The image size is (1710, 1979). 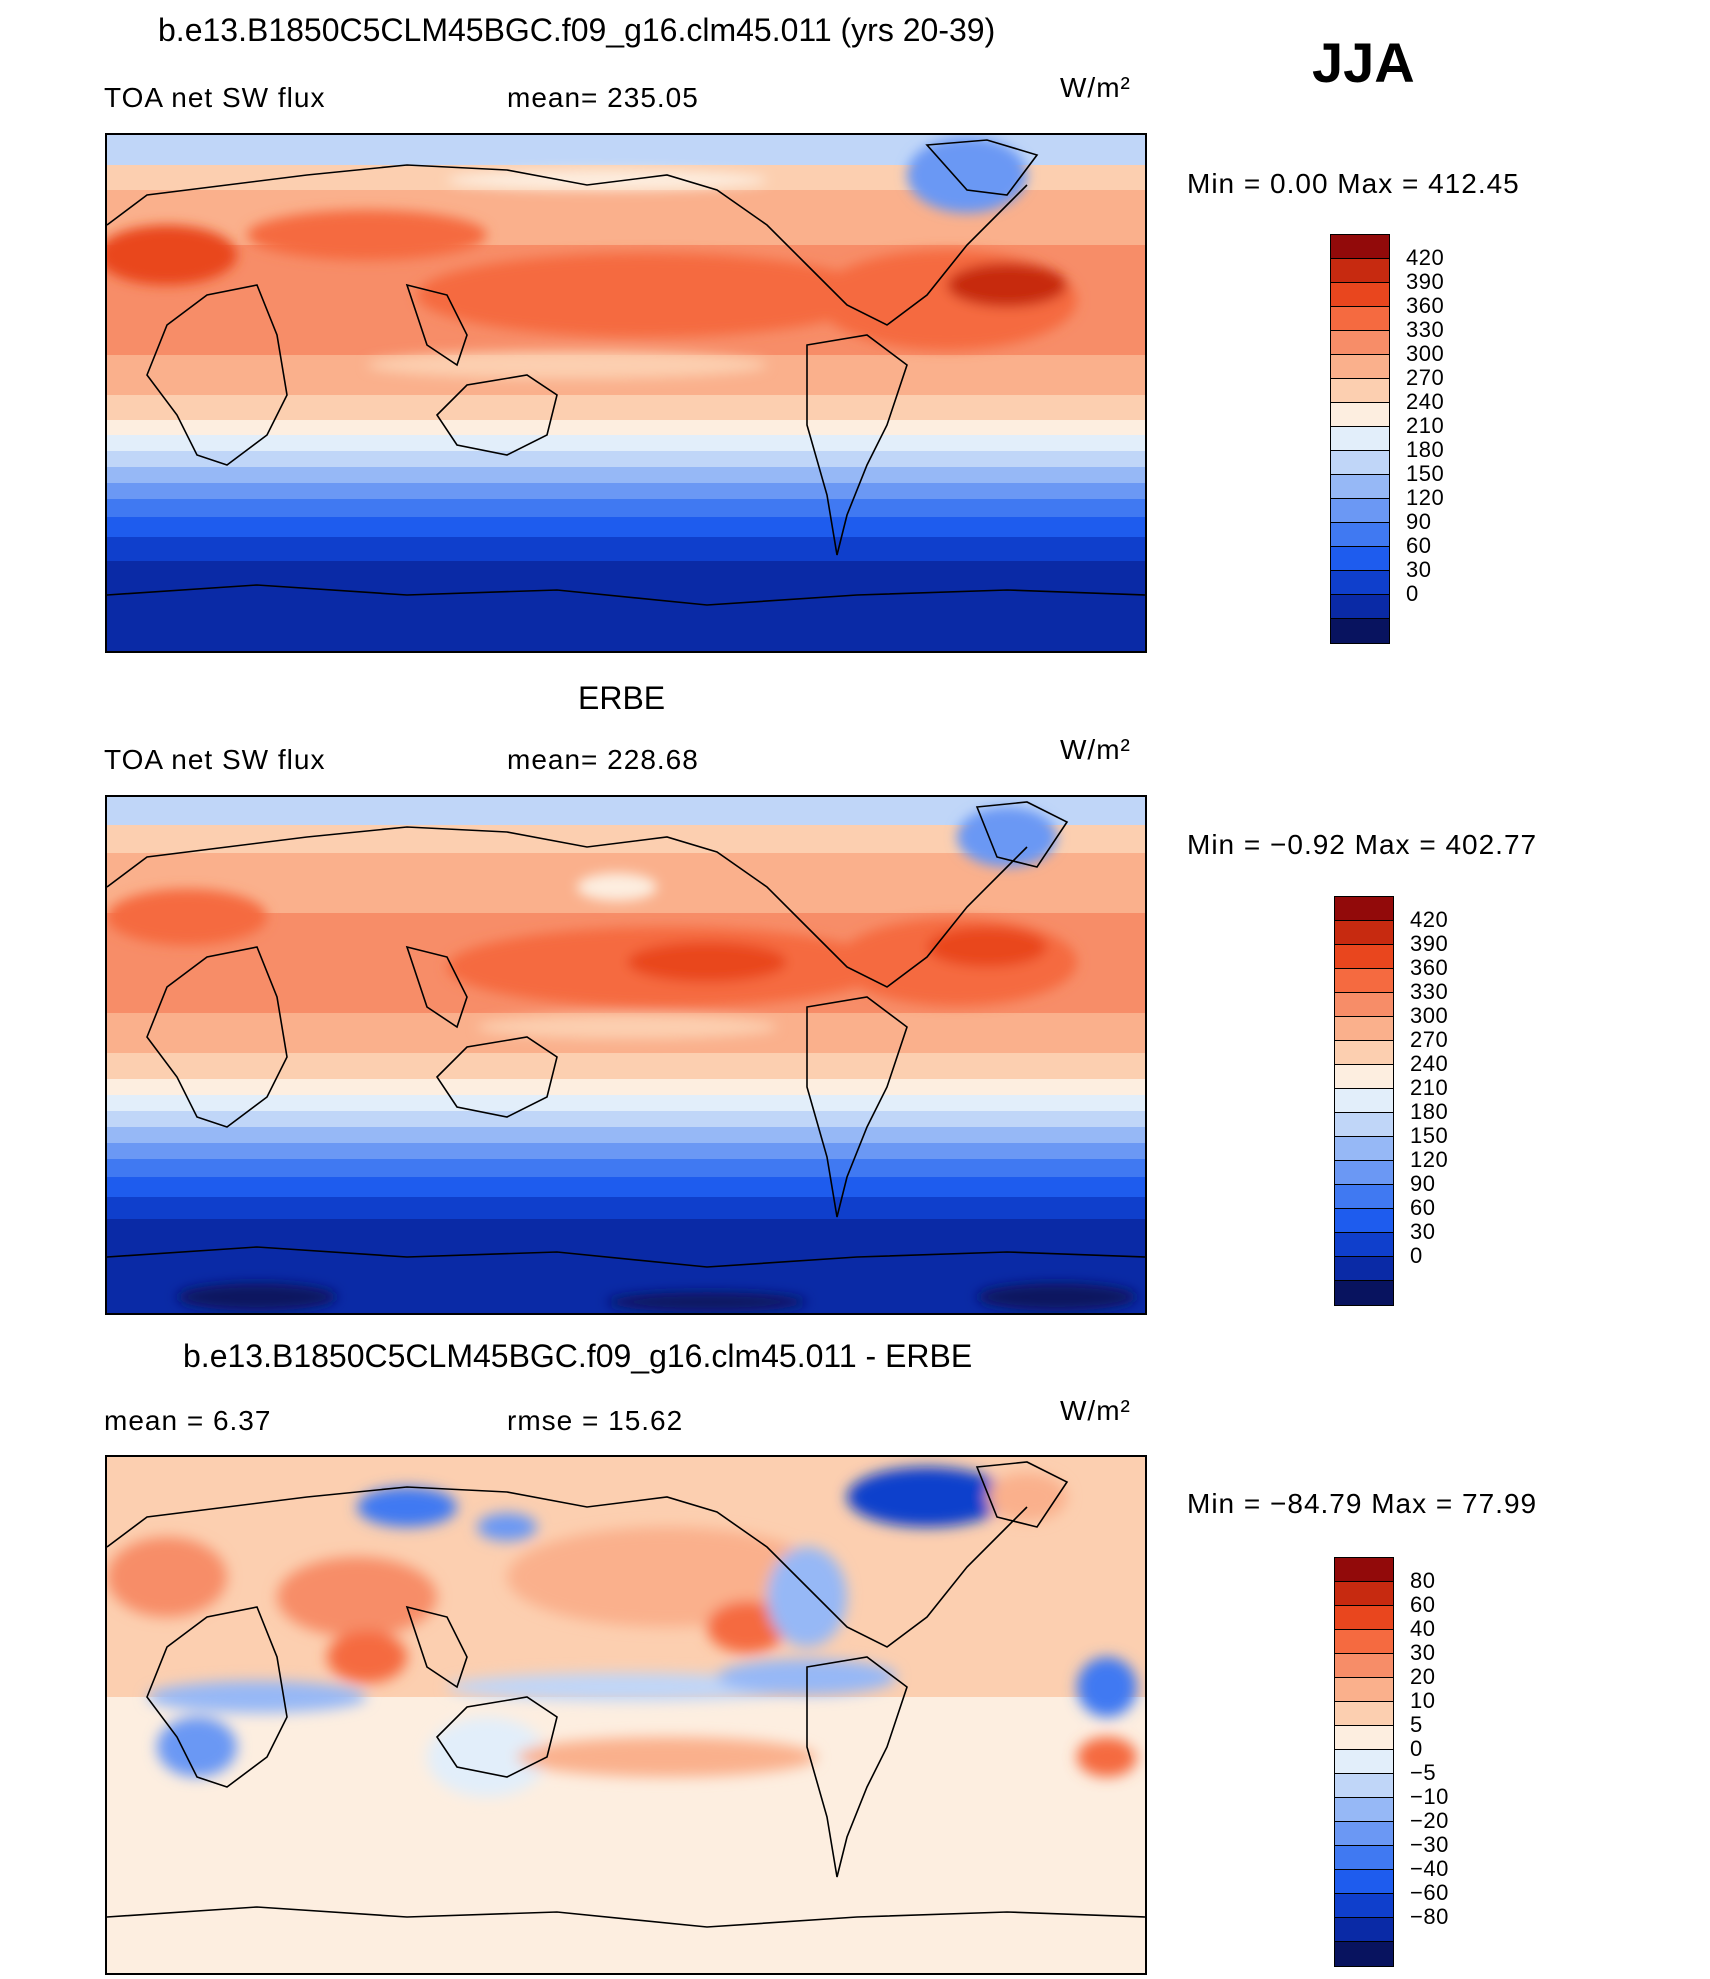 I want to click on panel3-rmse-label: rmse = 15.62, so click(x=595, y=1420).